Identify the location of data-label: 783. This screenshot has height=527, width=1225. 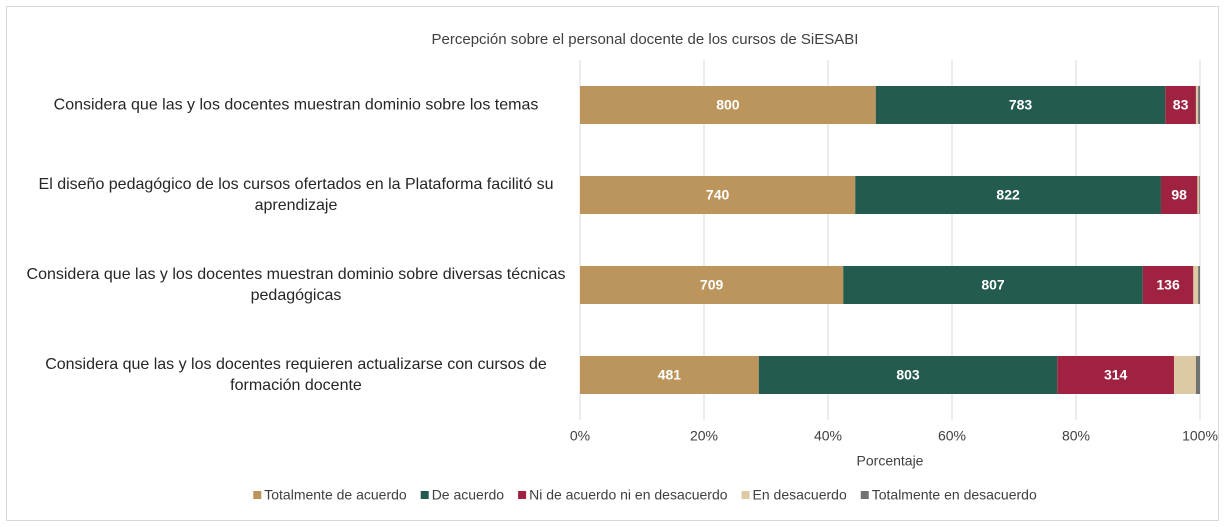
(1021, 105).